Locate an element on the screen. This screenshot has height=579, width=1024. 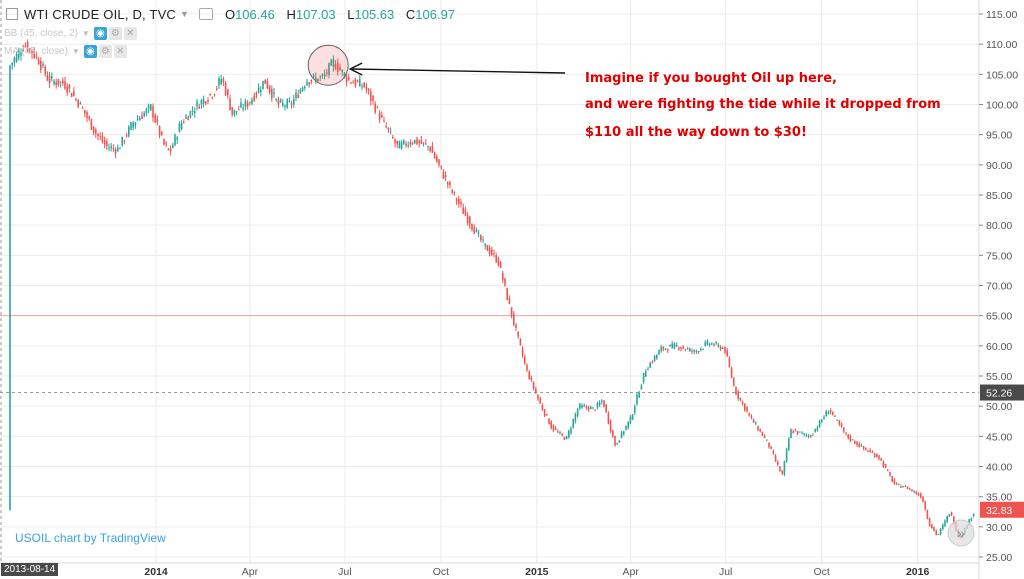
time-axis: 2014 Apr Jul Oct 2015 Apr Jul Oct 2016 is located at coordinates (489, 570).